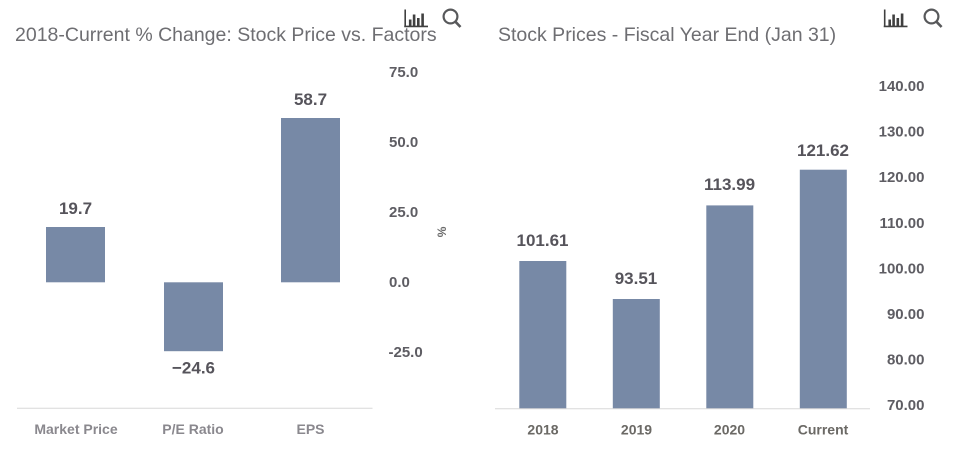 The height and width of the screenshot is (449, 959). Describe the element at coordinates (902, 132) in the screenshot. I see `svg-text: 130.00` at that location.